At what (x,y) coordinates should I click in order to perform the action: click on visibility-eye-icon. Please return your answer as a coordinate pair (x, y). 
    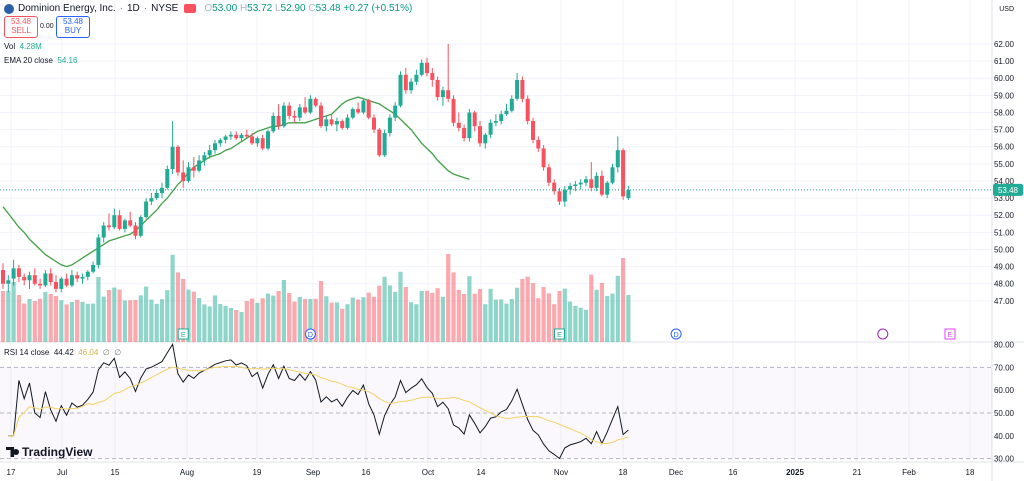
    Looking at the image, I should click on (190, 8).